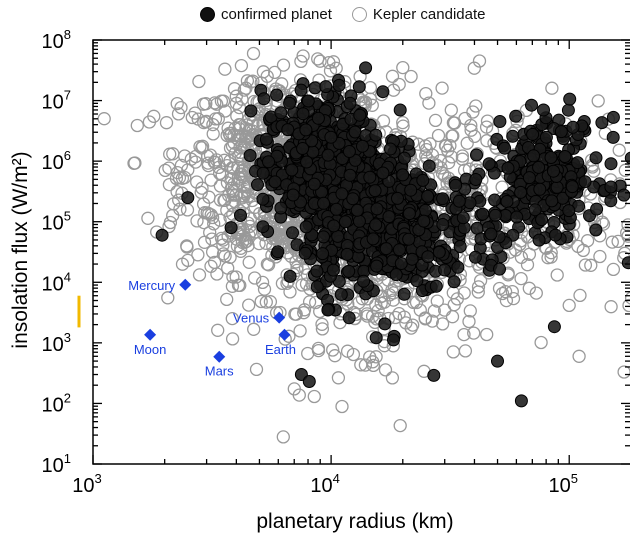 The width and height of the screenshot is (630, 535). What do you see at coordinates (562, 484) in the screenshot?
I see `x-tick-label: 105` at bounding box center [562, 484].